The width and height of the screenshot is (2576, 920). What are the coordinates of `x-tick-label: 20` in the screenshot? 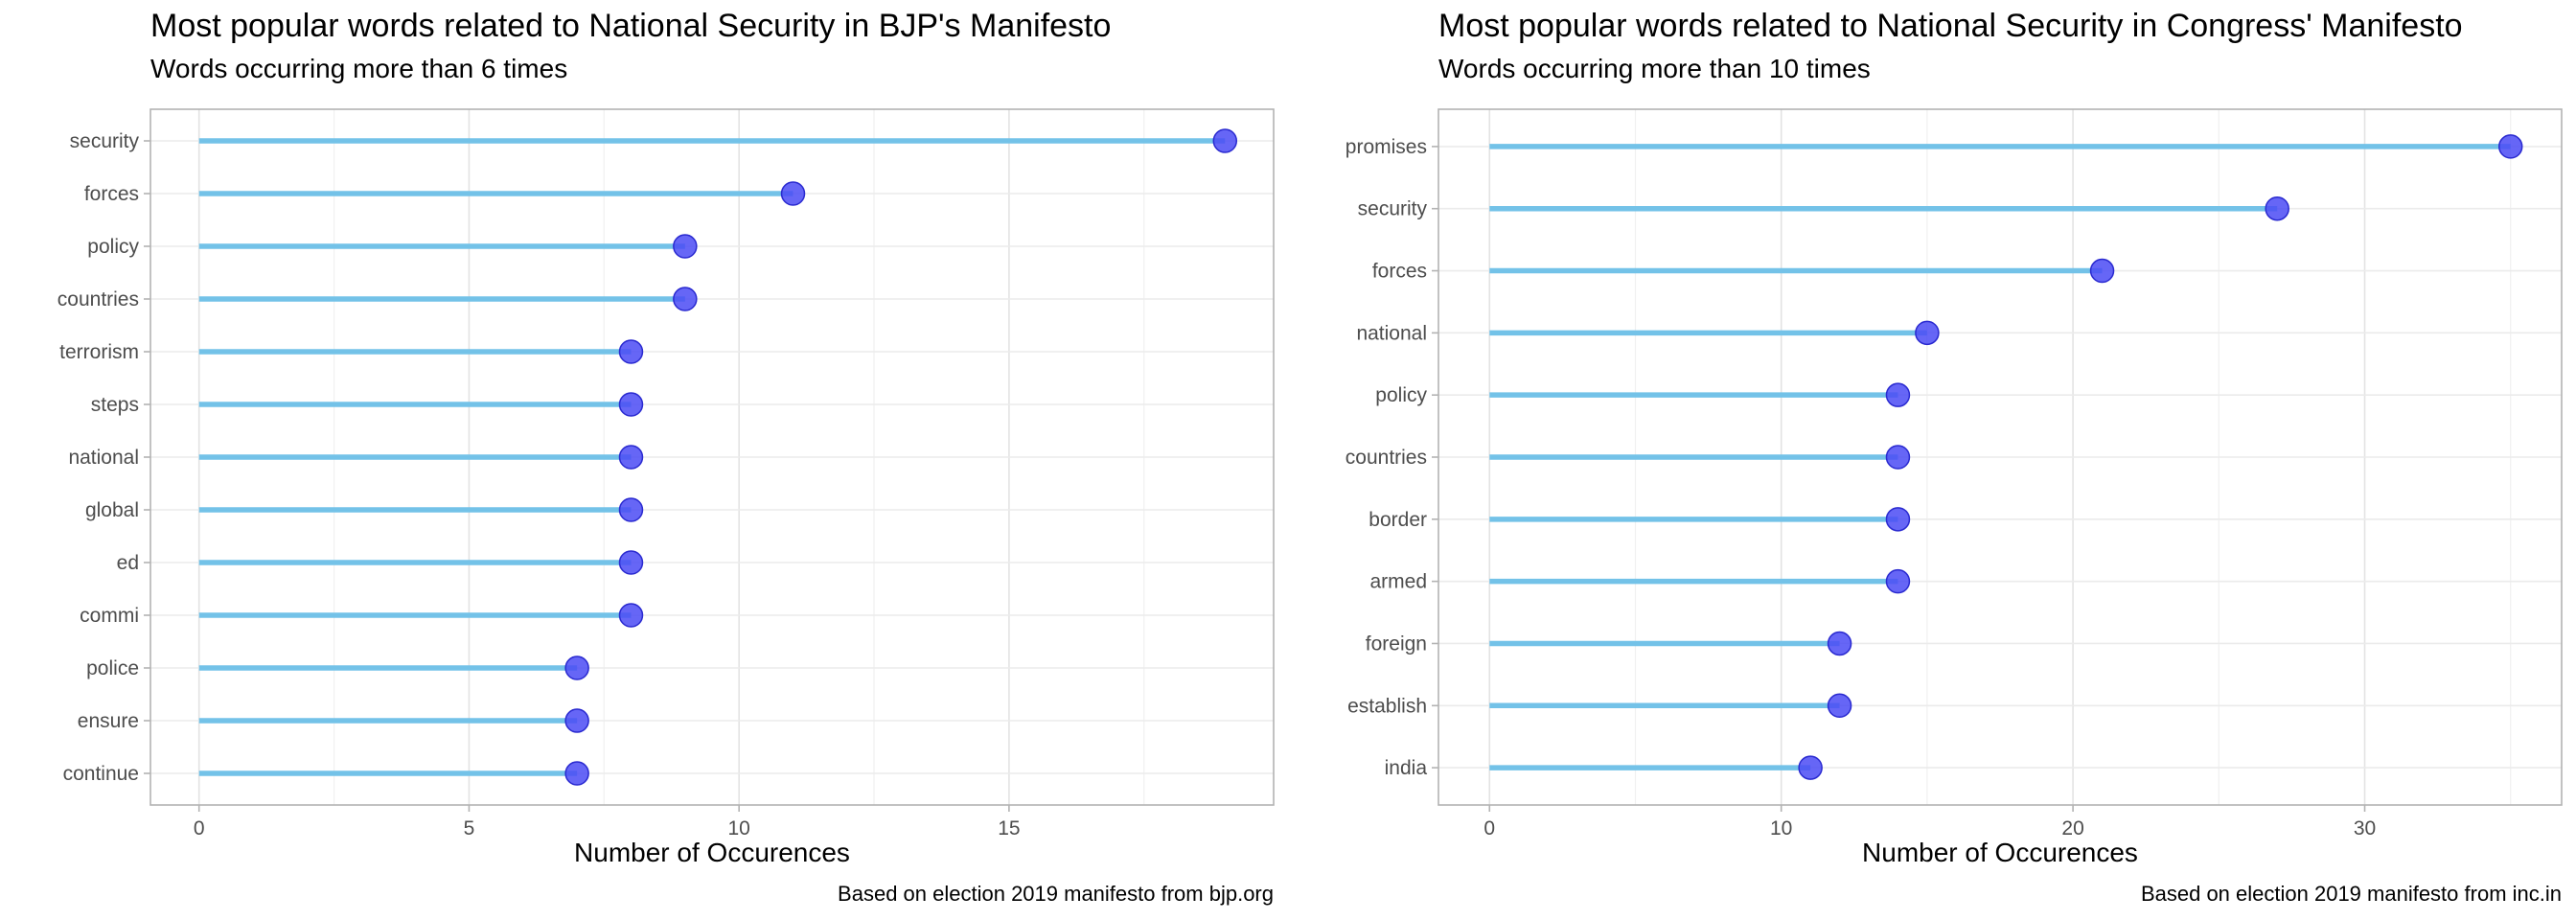 It's located at (2072, 828).